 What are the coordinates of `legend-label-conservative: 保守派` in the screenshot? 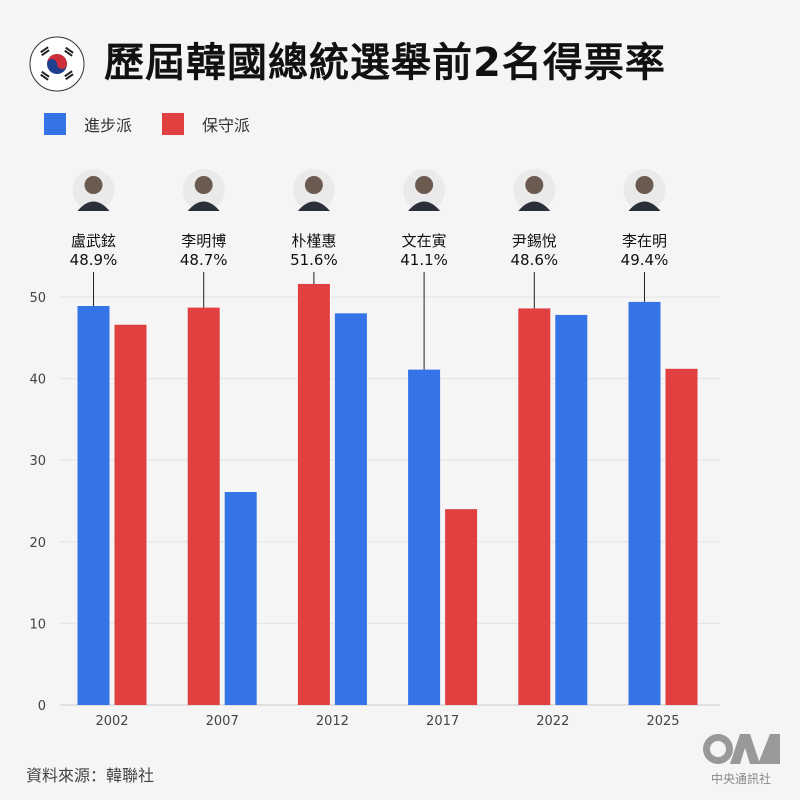 It's located at (226, 125).